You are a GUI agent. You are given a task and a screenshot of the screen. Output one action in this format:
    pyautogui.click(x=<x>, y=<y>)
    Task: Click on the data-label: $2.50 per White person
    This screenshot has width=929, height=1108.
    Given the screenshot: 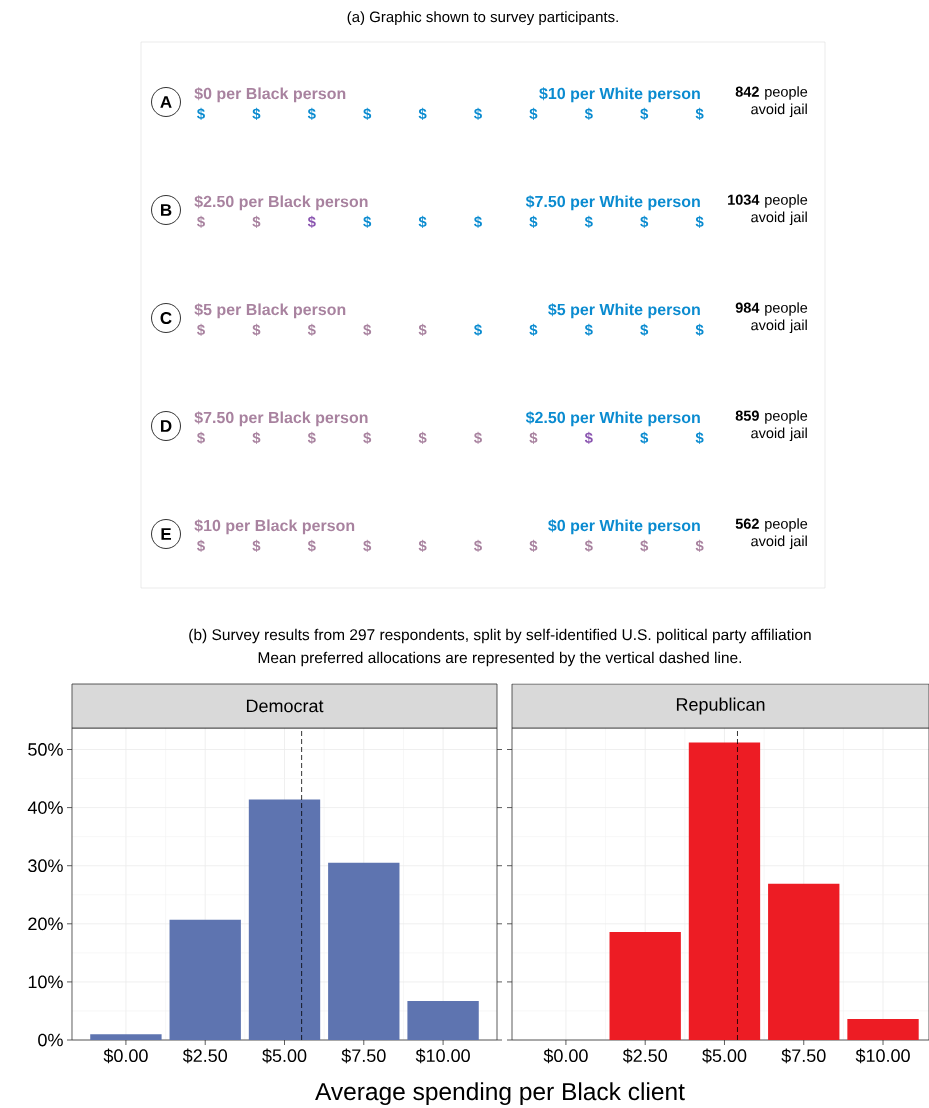 What is the action you would take?
    pyautogui.click(x=612, y=419)
    